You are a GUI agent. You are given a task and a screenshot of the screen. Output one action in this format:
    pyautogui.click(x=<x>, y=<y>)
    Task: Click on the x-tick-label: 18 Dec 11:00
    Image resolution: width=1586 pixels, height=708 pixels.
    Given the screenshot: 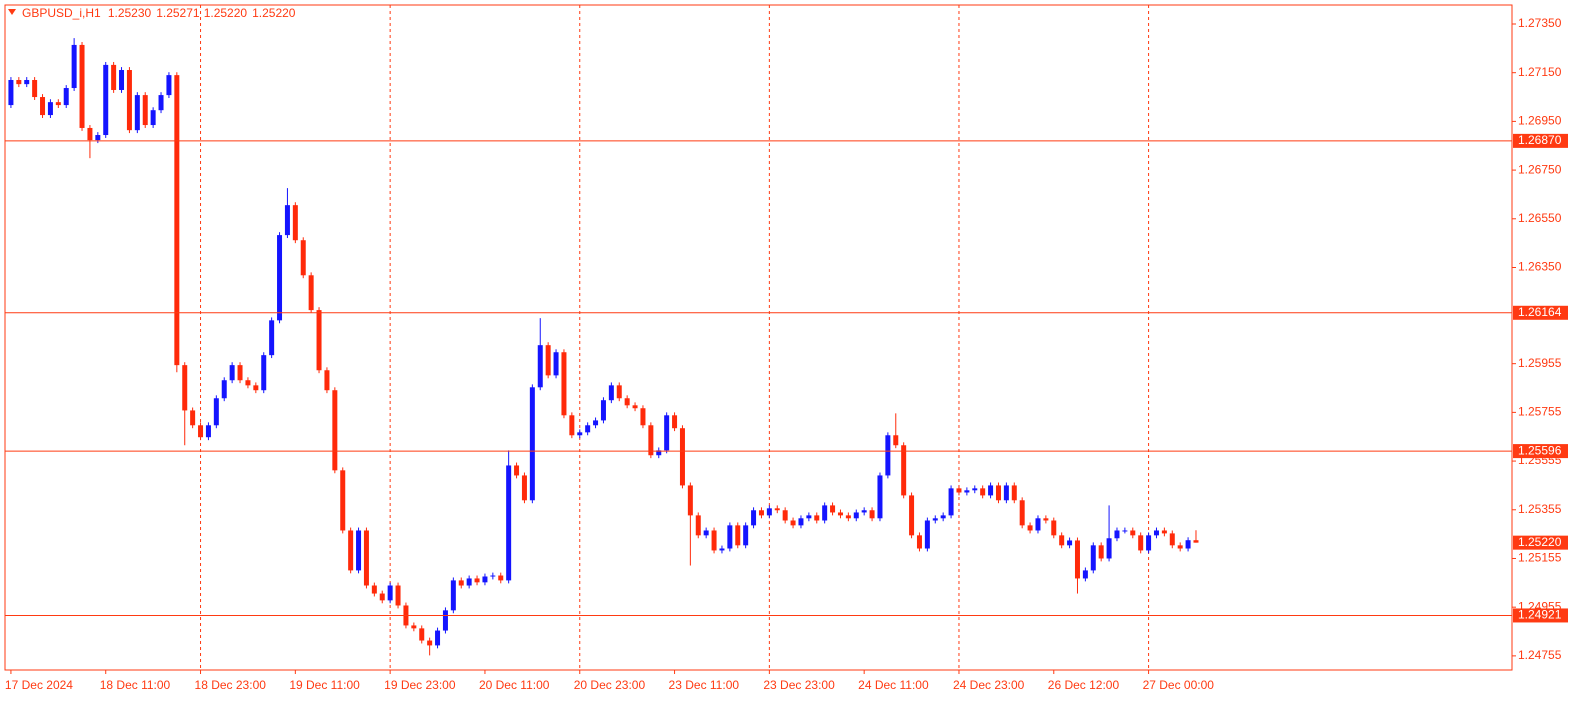 What is the action you would take?
    pyautogui.click(x=135, y=685)
    